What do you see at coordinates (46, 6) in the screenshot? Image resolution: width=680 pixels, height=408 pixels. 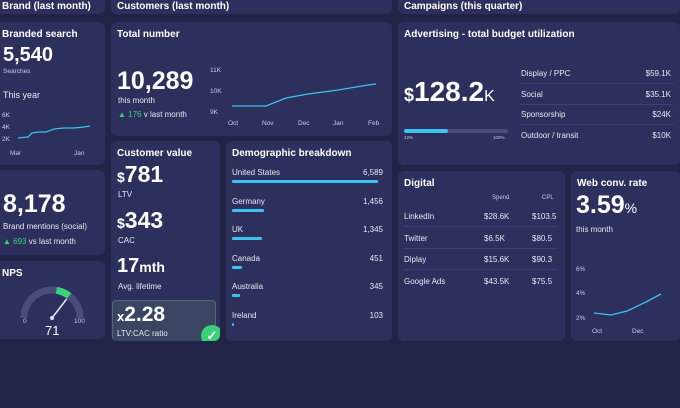 I see `brand-header-title: Brand (last month)` at bounding box center [46, 6].